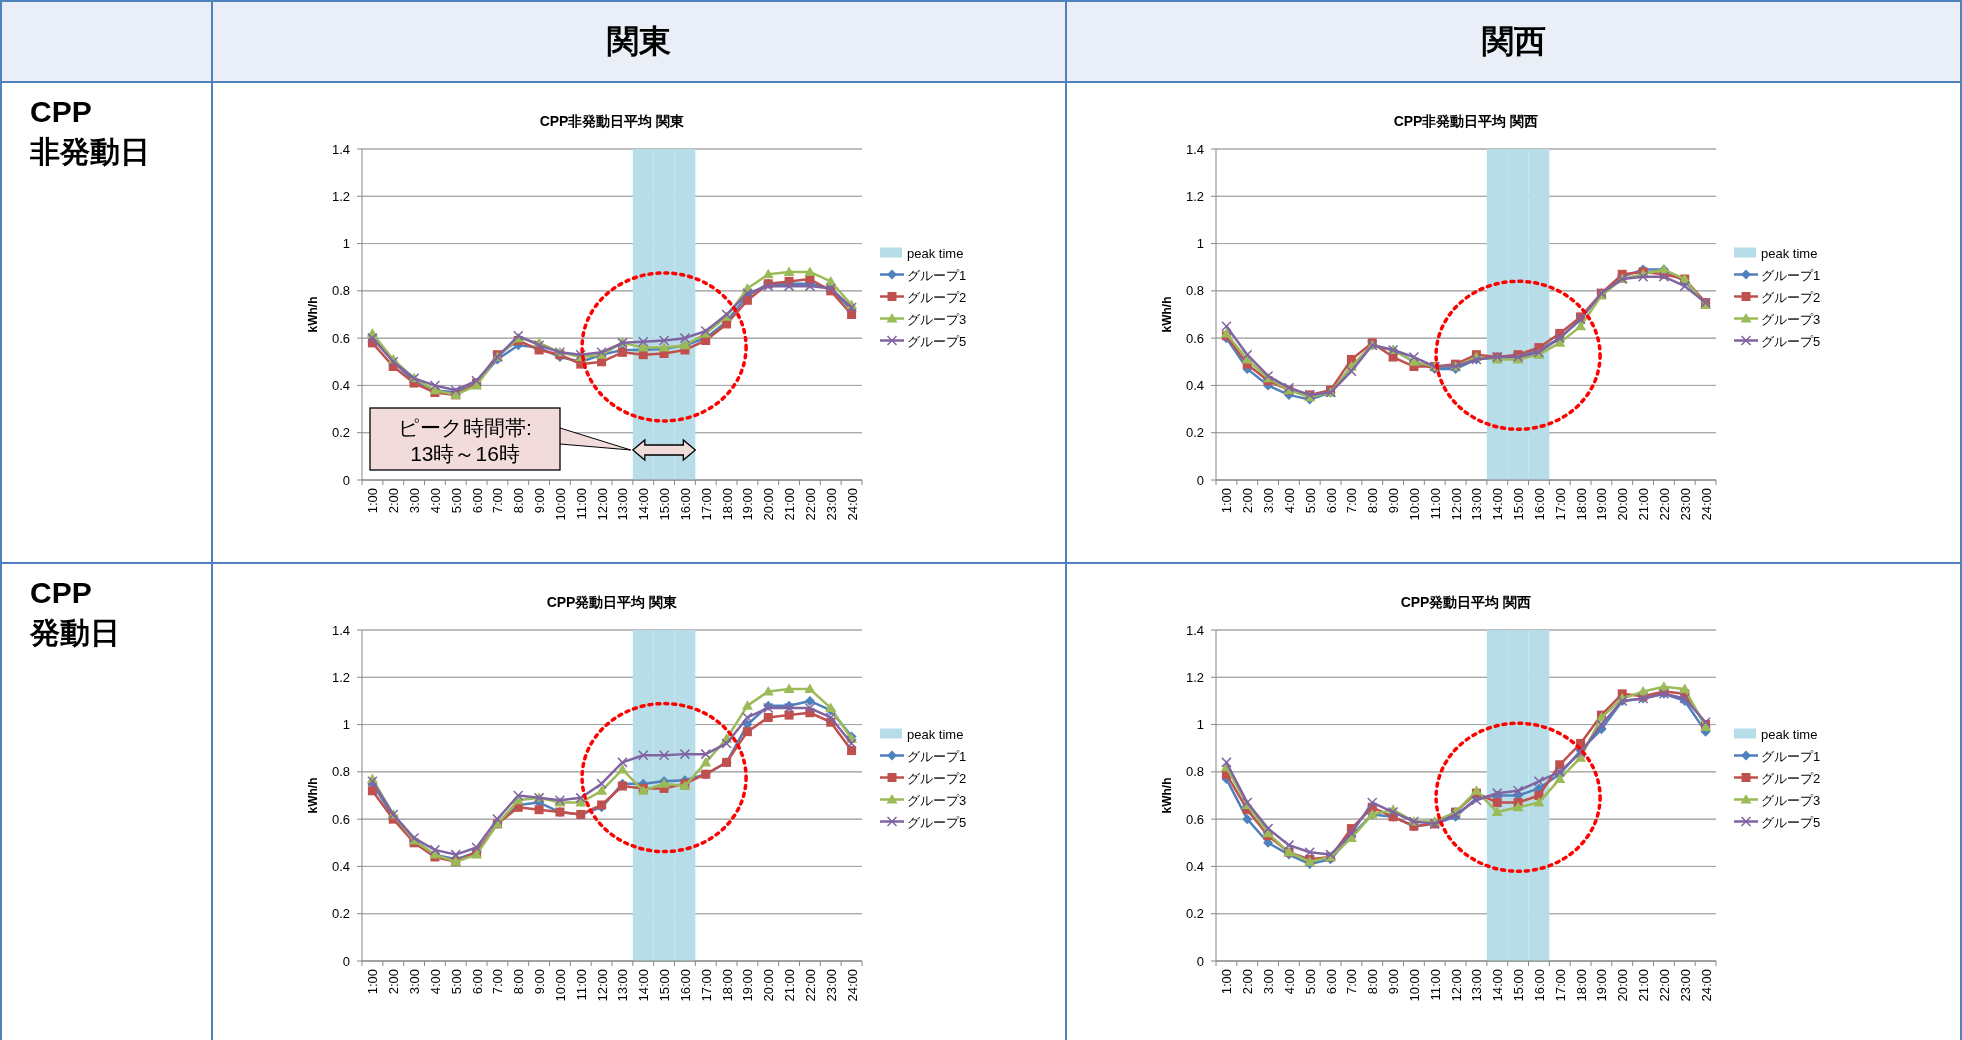  Describe the element at coordinates (74, 612) in the screenshot. I see `text: CPP 発動日` at that location.